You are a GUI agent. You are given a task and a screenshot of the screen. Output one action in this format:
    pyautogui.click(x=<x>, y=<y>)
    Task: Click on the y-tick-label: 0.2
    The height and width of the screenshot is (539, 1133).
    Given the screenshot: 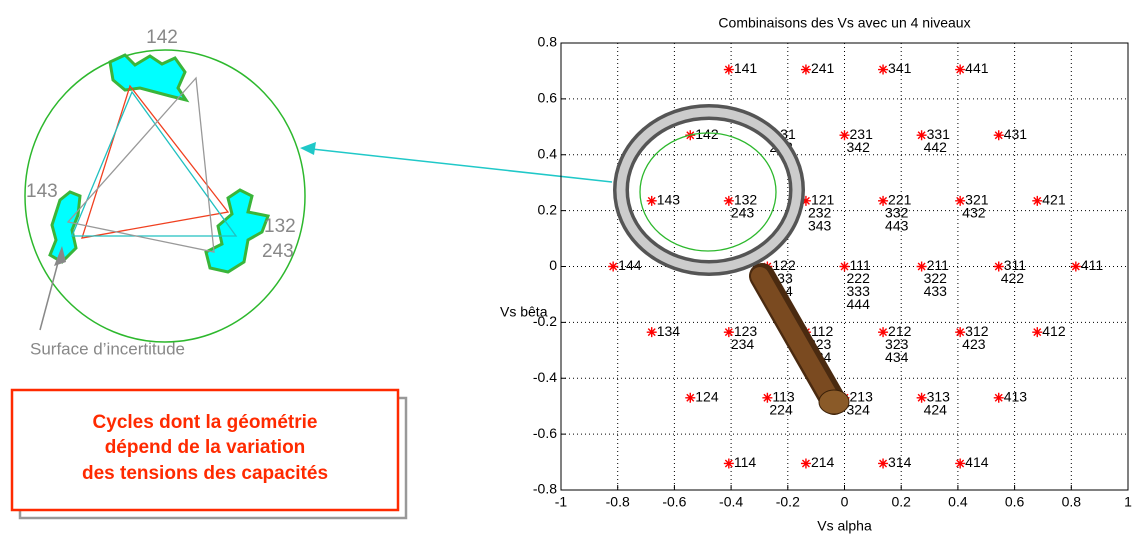 What is the action you would take?
    pyautogui.click(x=548, y=209)
    